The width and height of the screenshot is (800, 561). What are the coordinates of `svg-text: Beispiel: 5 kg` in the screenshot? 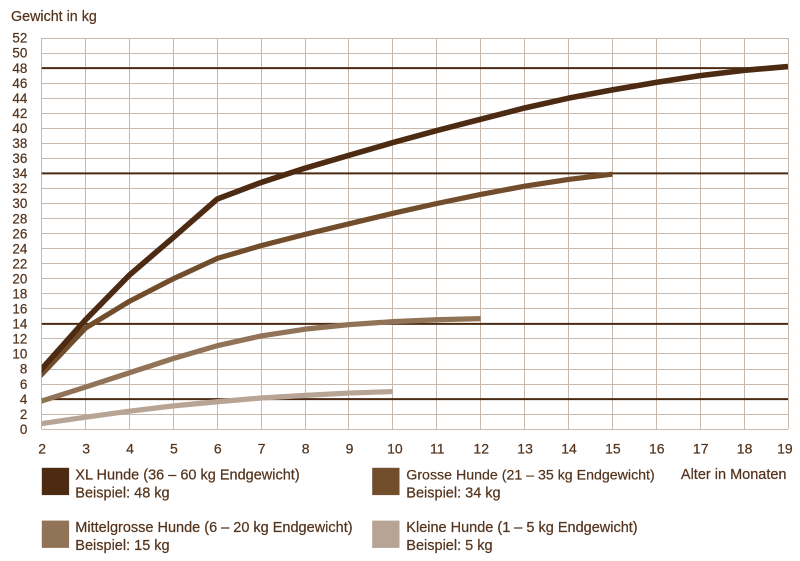 It's located at (449, 546).